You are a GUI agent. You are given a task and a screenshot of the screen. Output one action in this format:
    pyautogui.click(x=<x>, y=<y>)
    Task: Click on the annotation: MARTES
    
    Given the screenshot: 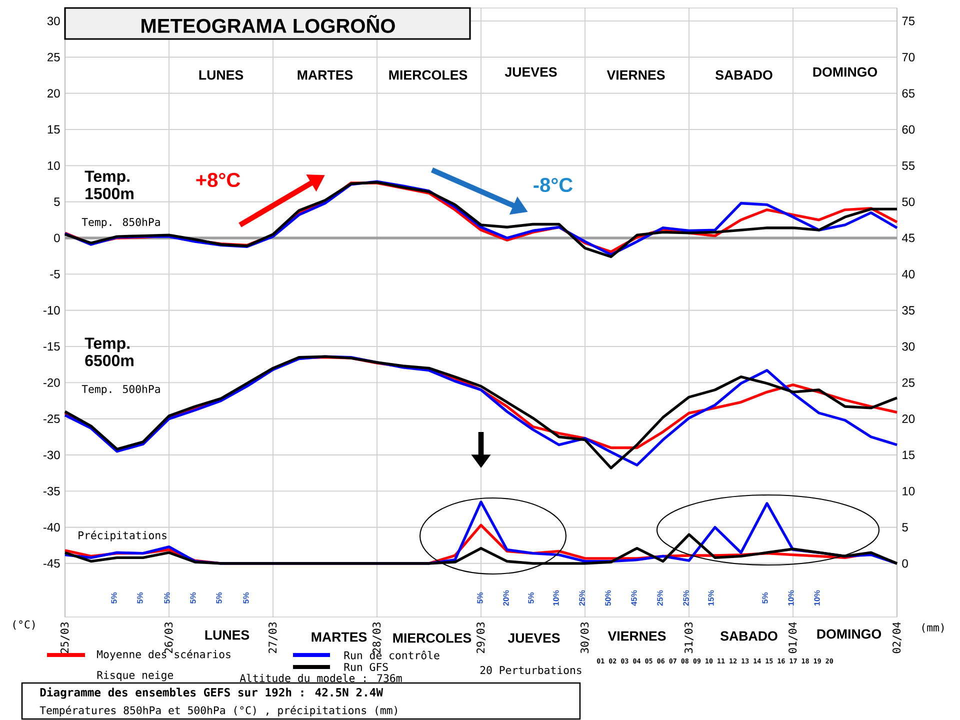 What is the action you would take?
    pyautogui.click(x=325, y=75)
    